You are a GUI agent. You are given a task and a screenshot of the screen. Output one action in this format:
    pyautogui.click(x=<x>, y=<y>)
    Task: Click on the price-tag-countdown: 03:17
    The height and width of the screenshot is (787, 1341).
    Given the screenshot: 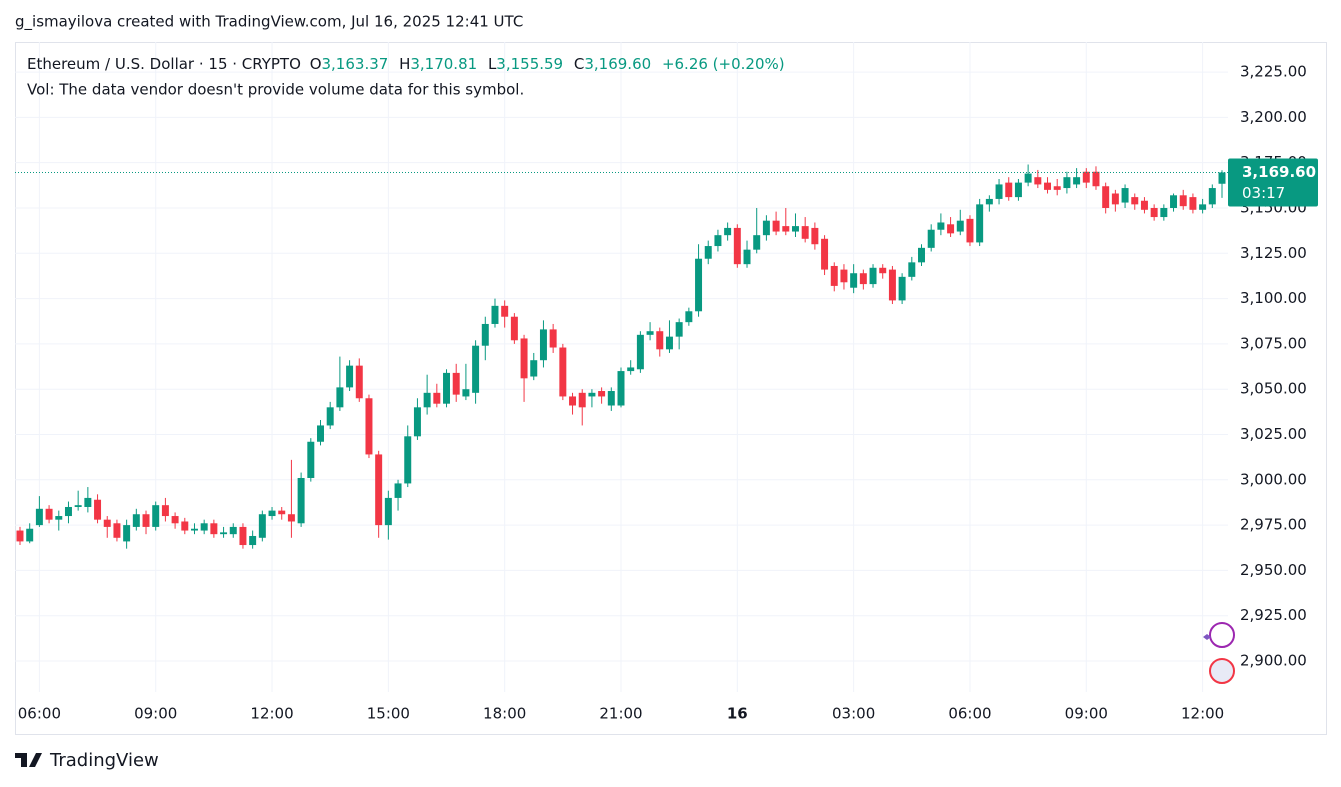 What is the action you would take?
    pyautogui.click(x=1263, y=193)
    